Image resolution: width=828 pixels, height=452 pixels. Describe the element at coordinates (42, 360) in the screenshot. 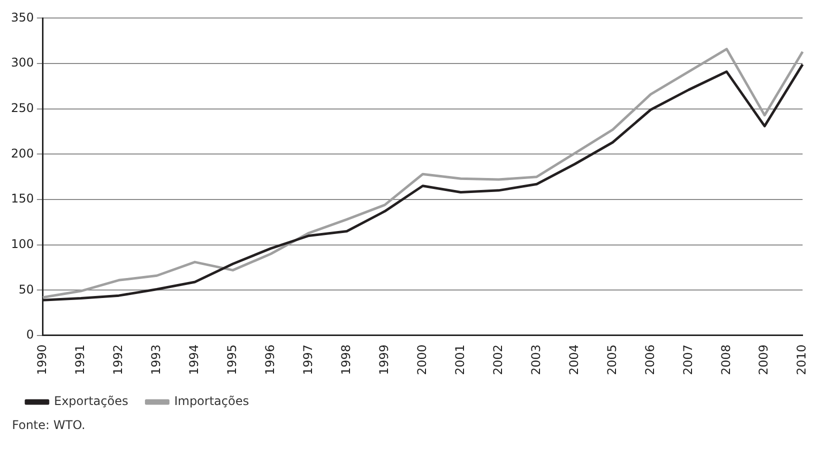

I see `x-tick-label: 1990` at that location.